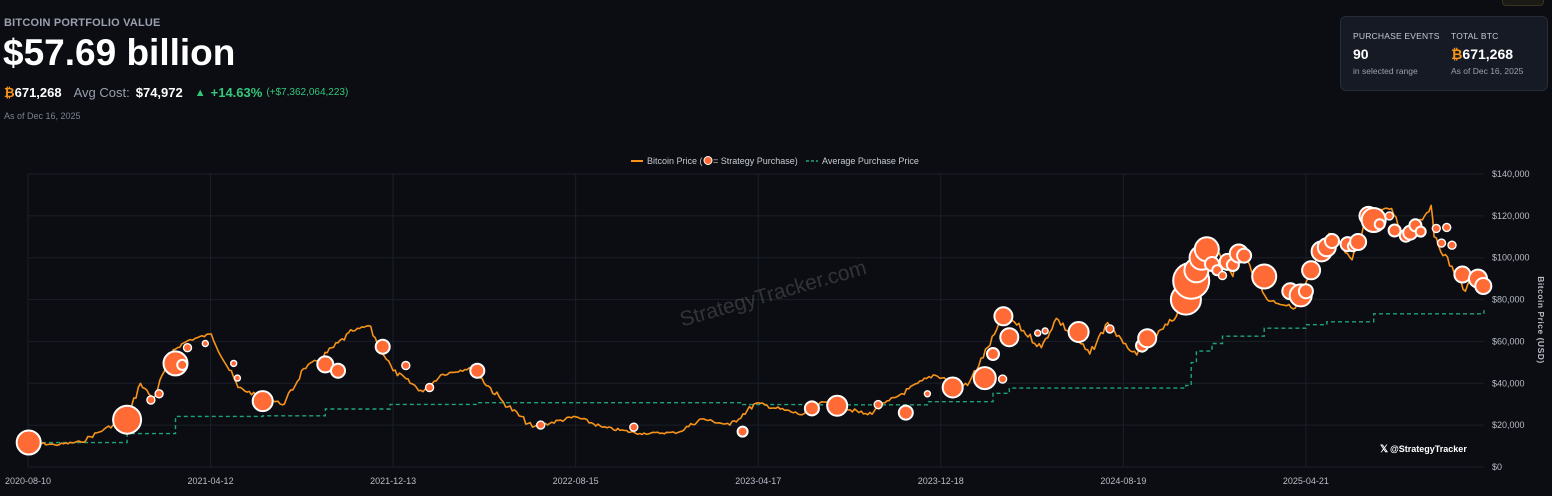 Image resolution: width=1552 pixels, height=496 pixels. I want to click on x-tick-label: 2025-04-21, so click(1306, 481).